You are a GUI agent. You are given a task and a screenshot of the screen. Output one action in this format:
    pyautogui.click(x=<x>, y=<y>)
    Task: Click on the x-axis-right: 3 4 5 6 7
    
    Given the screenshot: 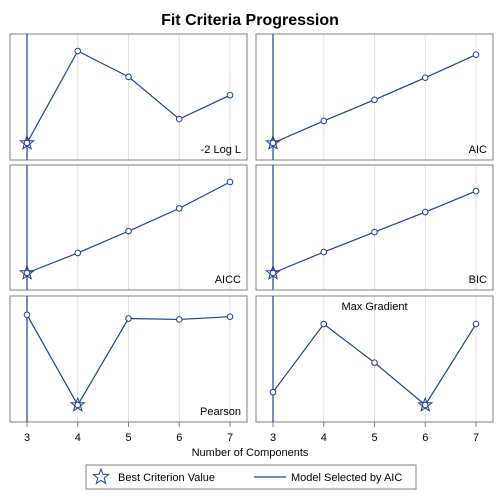 What is the action you would take?
    pyautogui.click(x=374, y=433)
    